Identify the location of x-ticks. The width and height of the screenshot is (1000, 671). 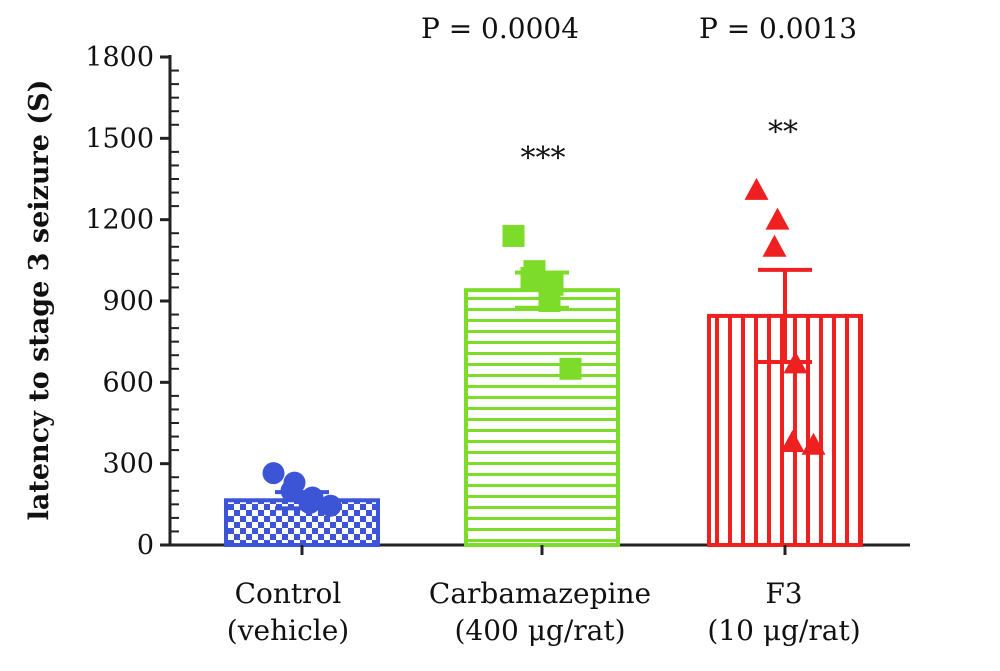
(543, 550).